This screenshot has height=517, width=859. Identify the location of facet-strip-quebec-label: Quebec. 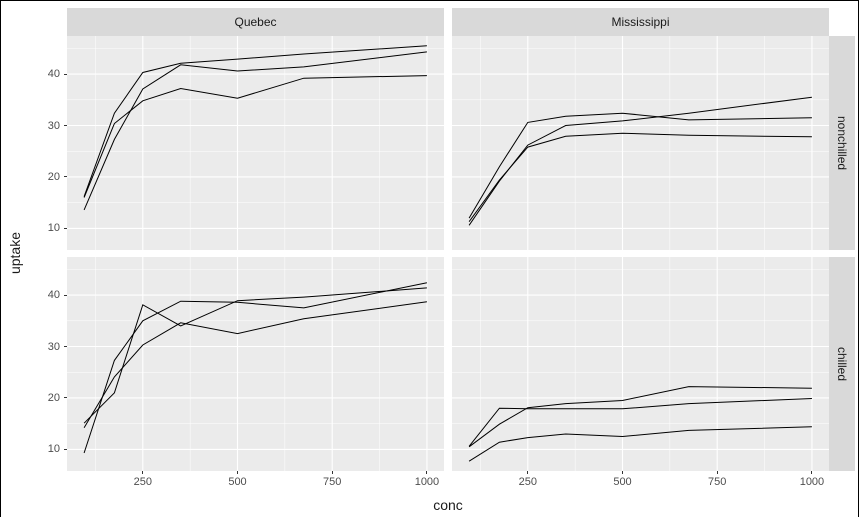
(255, 22).